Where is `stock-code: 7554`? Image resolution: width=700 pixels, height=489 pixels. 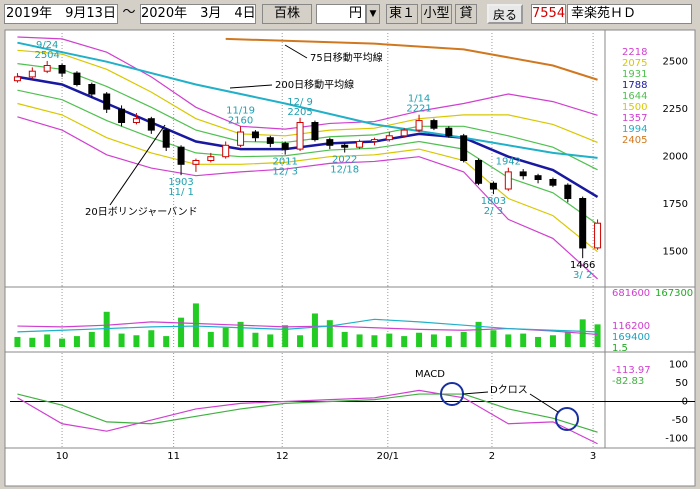
stock-code: 7554 is located at coordinates (548, 14).